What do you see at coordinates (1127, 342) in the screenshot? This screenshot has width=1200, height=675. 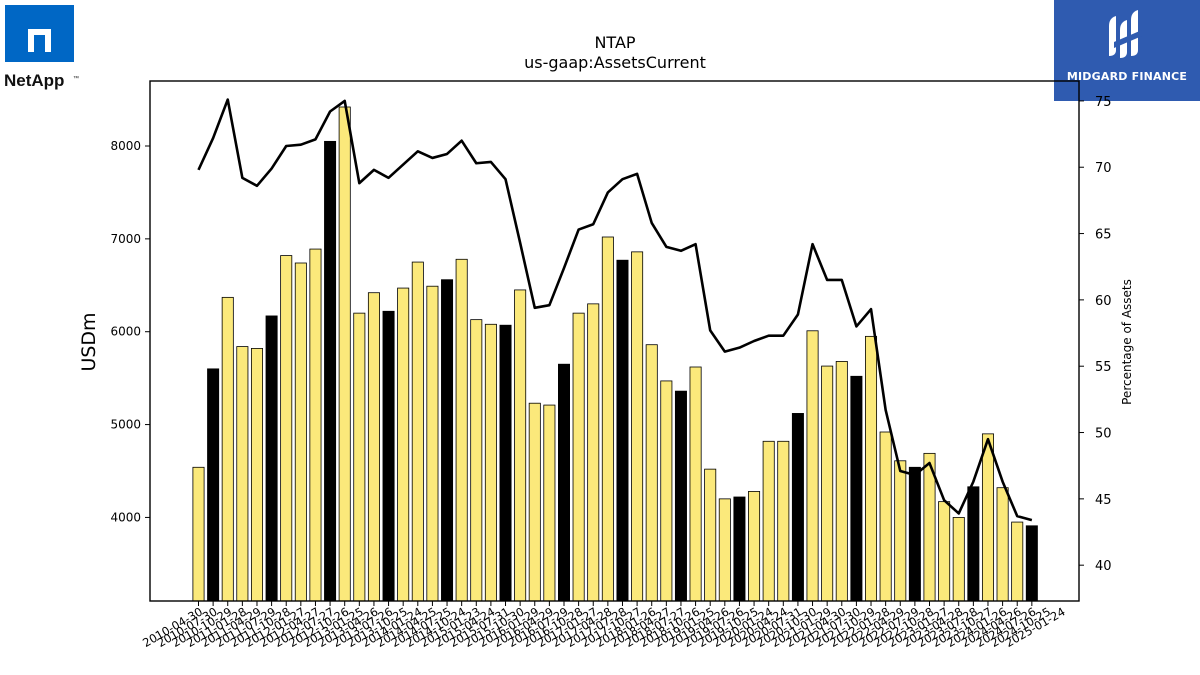 I see `y2-axis-label: Percentage of Assets` at bounding box center [1127, 342].